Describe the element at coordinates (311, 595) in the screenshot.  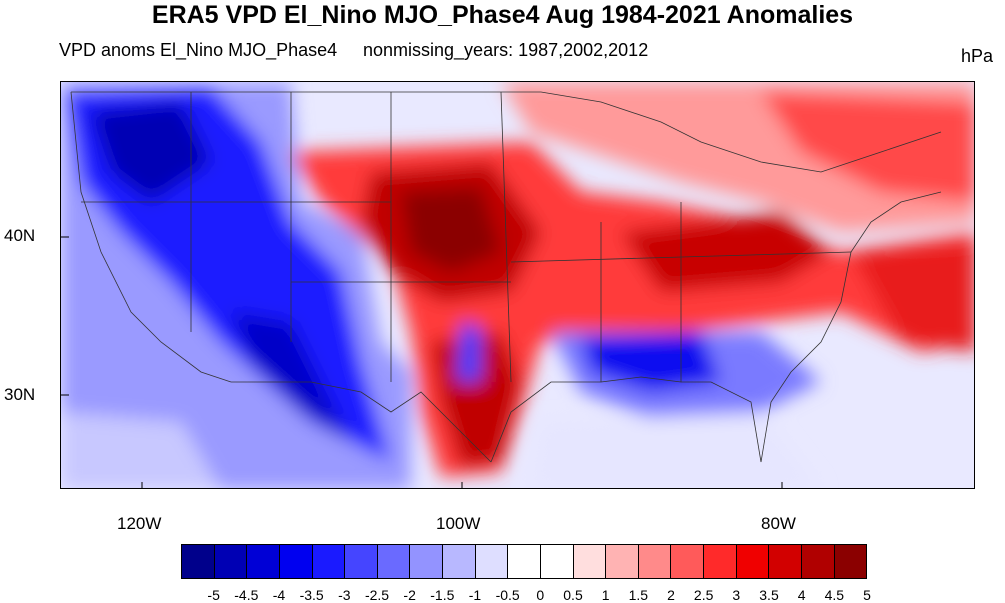
I see `colorbar-tick-label: -3.5` at that location.